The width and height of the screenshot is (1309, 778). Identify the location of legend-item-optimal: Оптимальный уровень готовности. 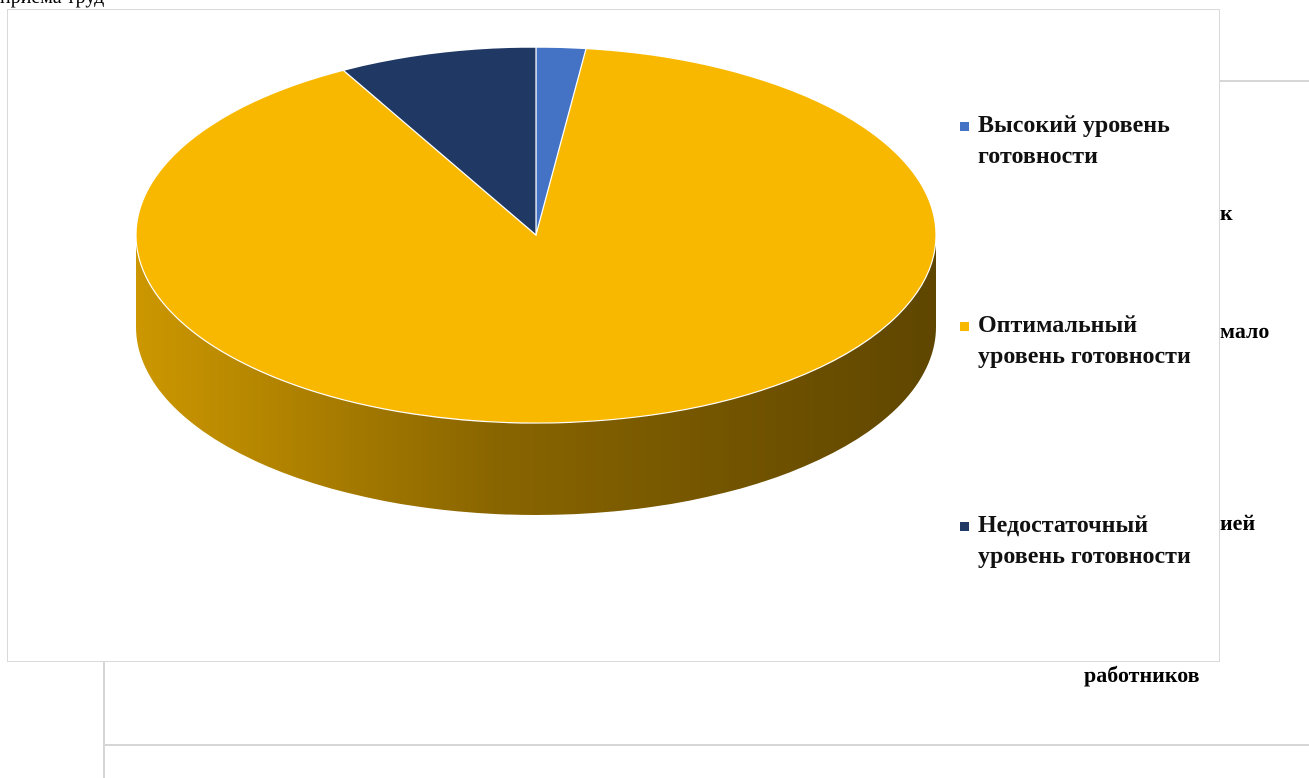
(1086, 341).